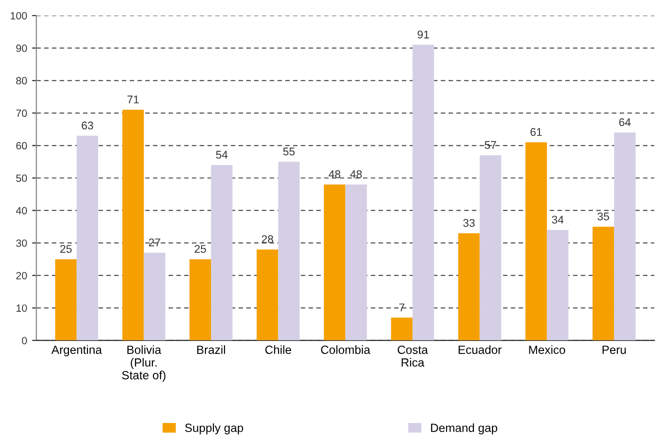 The width and height of the screenshot is (661, 445). What do you see at coordinates (222, 154) in the screenshot?
I see `data-label: 54` at bounding box center [222, 154].